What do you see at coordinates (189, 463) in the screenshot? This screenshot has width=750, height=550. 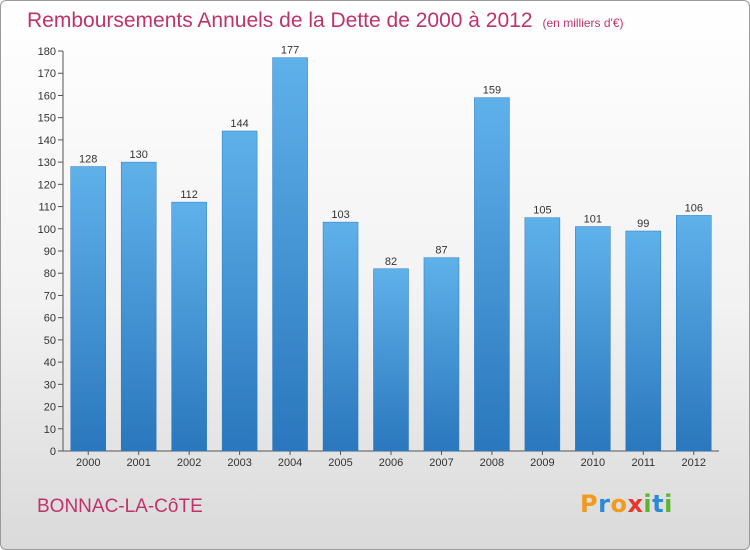 I see `x-tick-label: 2002` at bounding box center [189, 463].